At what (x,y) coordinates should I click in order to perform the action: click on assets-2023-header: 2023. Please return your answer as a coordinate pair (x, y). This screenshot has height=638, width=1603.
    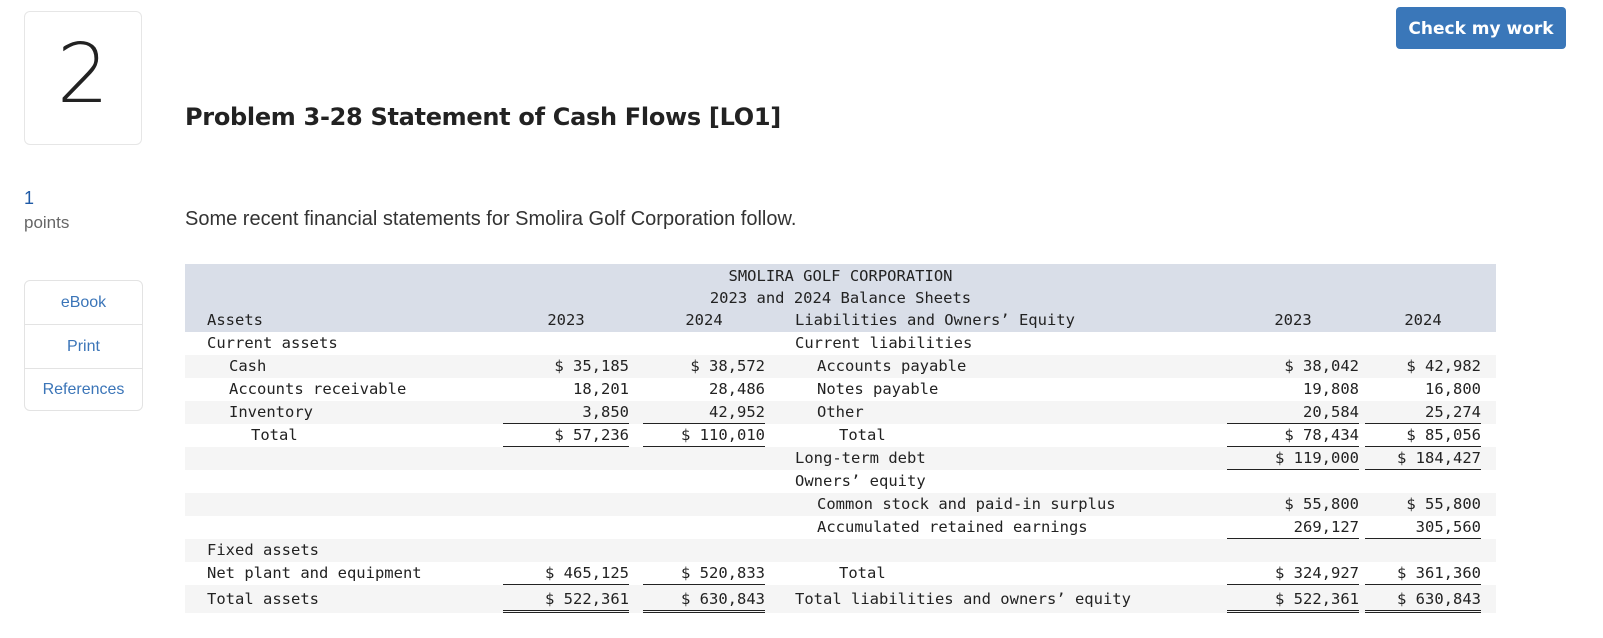
    Looking at the image, I should click on (566, 320).